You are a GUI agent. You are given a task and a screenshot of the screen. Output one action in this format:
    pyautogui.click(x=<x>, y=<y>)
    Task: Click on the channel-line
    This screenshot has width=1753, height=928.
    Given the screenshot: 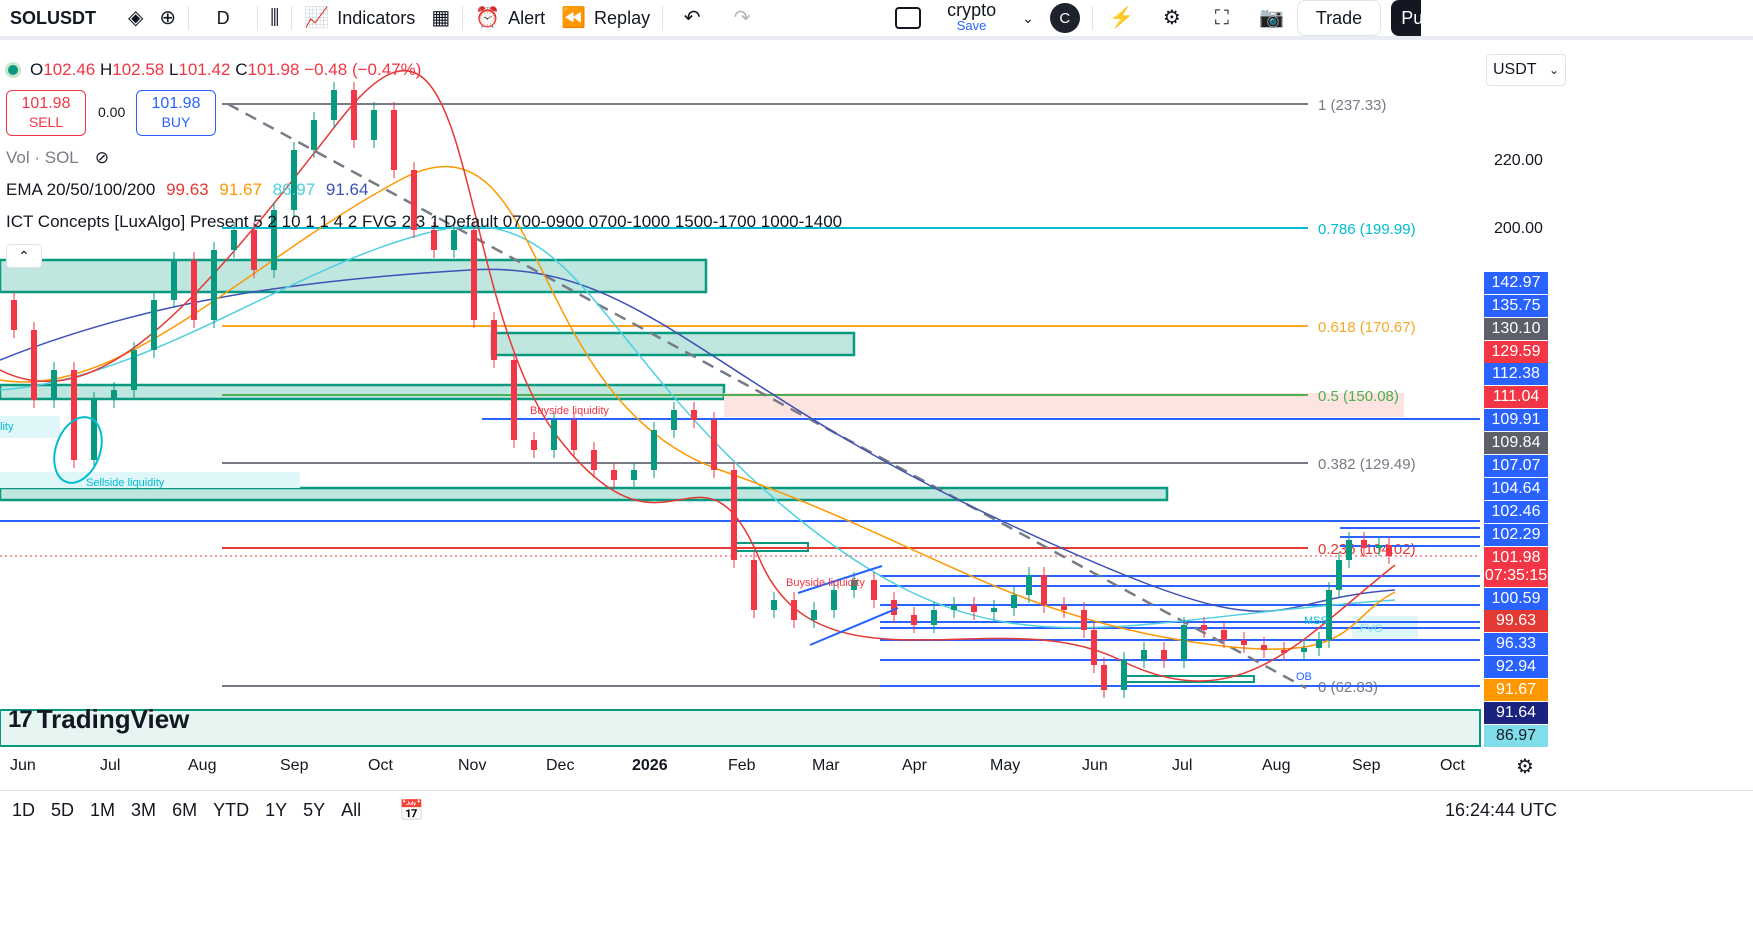 What is the action you would take?
    pyautogui.click(x=854, y=626)
    